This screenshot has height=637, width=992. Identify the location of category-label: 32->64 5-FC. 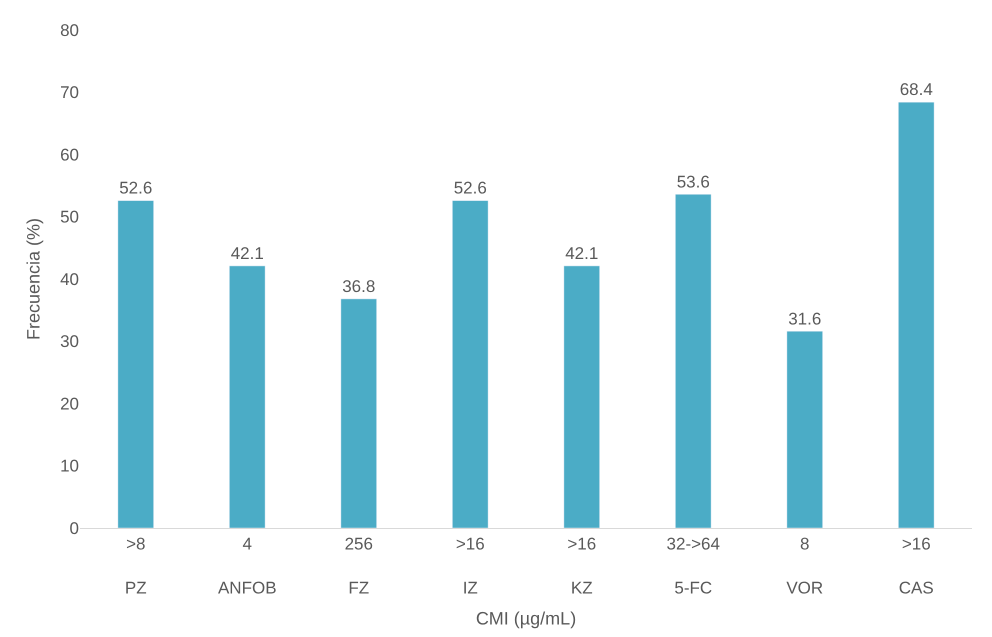
(693, 566).